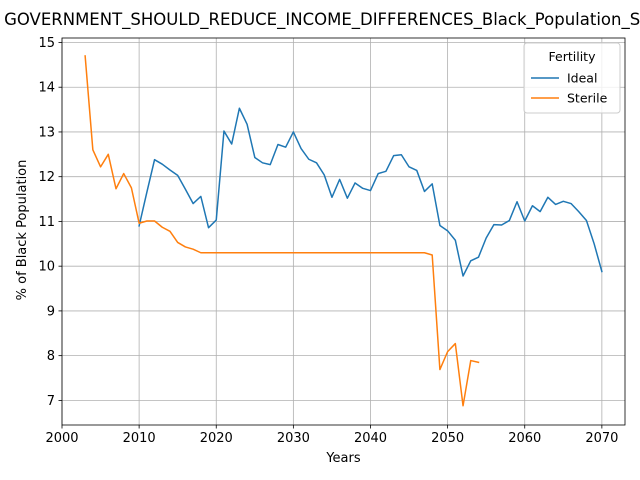  I want to click on x-tick-label: 2050, so click(447, 438).